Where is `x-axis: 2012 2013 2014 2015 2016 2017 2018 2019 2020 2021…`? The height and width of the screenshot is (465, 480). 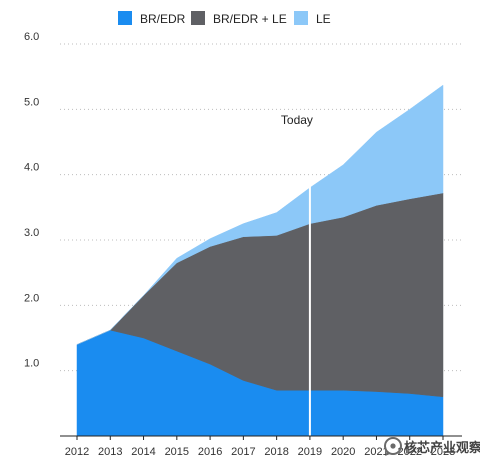
x-axis: 2012 2013 2014 2015 2016 2017 2018 2019 2020 2021… is located at coordinates (261, 446).